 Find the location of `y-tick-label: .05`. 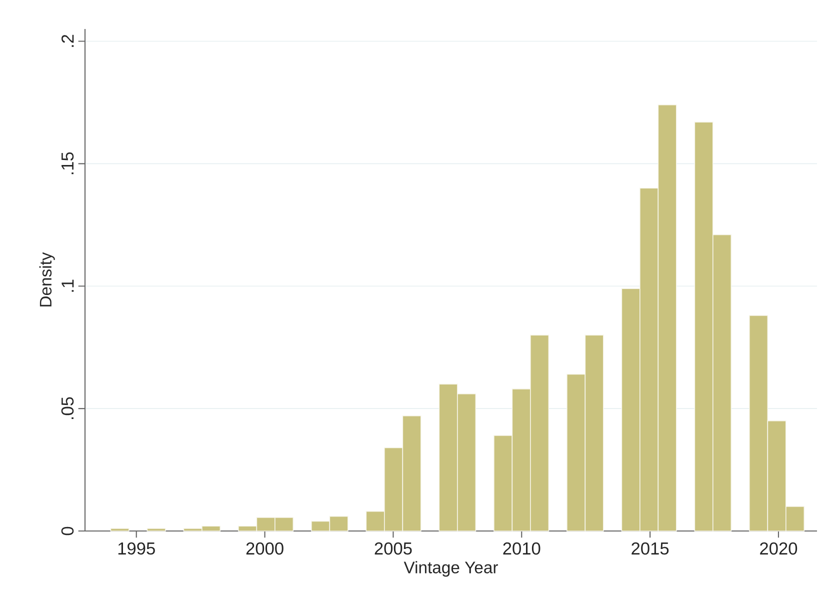

y-tick-label: .05 is located at coordinates (67, 408).